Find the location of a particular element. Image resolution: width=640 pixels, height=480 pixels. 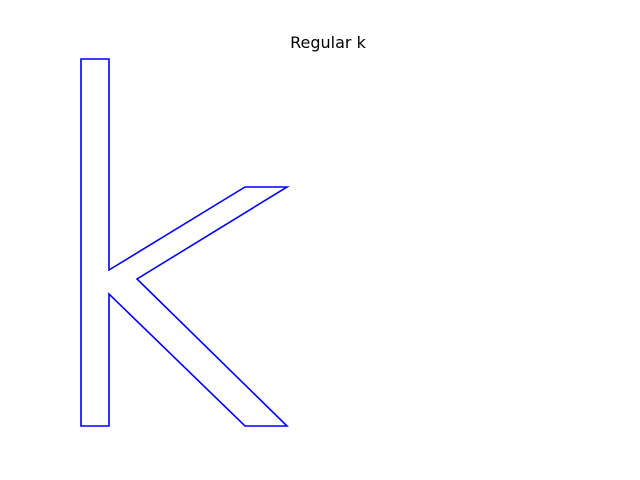

figure-title: Regular k is located at coordinates (328, 42).